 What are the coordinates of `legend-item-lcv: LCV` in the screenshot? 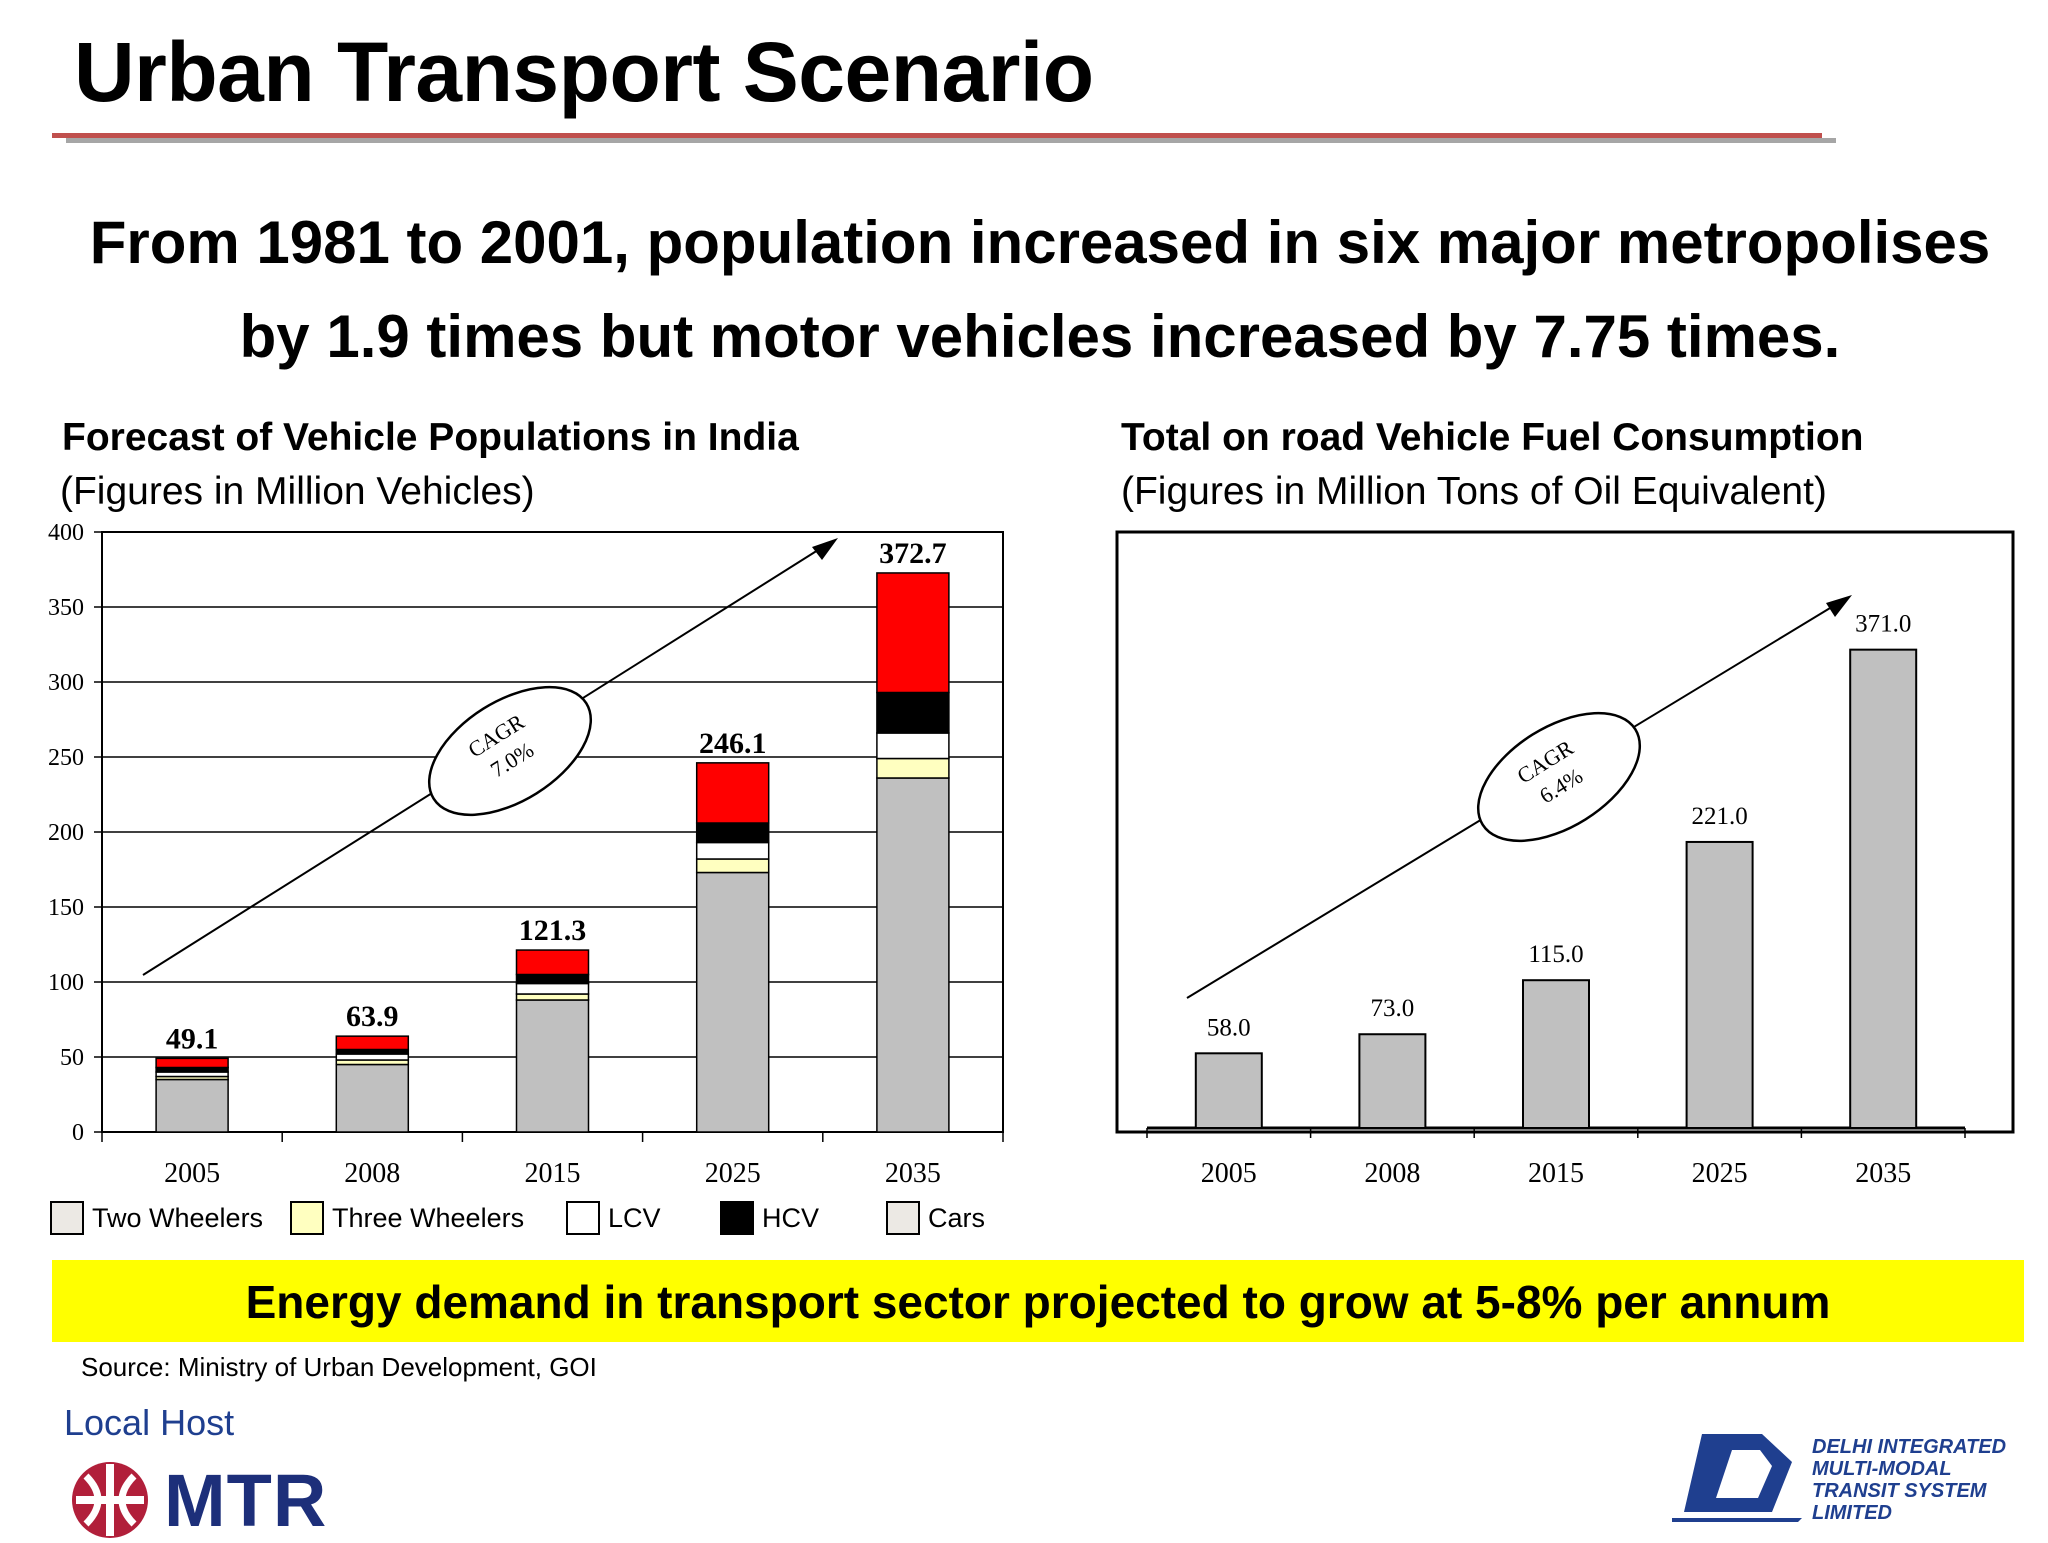 It's located at (613, 1218).